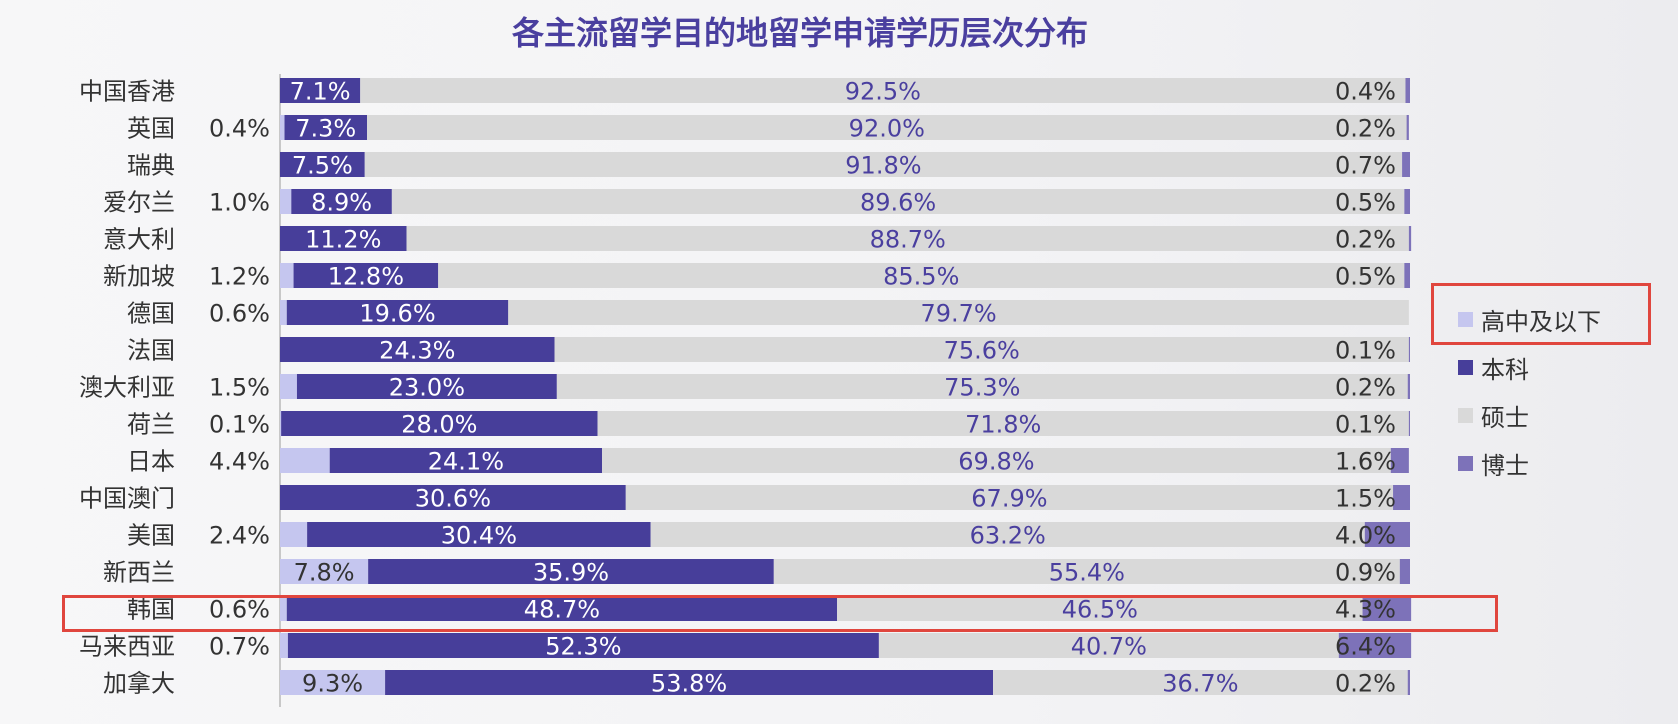 Image resolution: width=1678 pixels, height=724 pixels. What do you see at coordinates (1365, 462) in the screenshot?
I see `data-label-3: 1.6%` at bounding box center [1365, 462].